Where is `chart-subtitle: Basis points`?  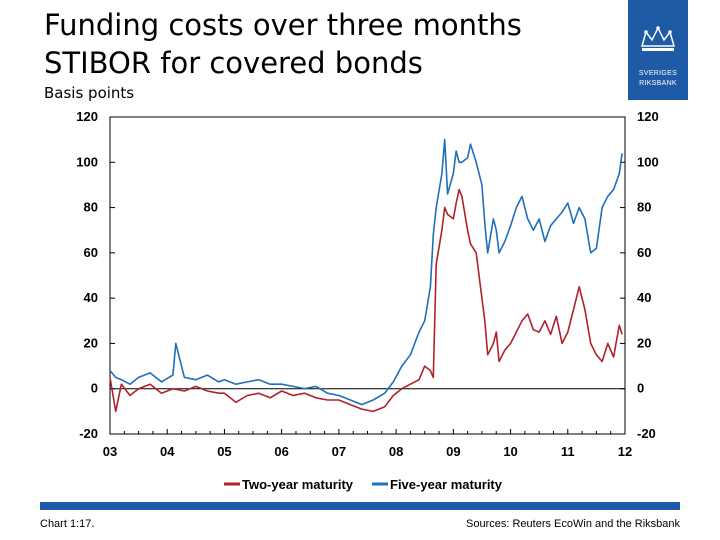 chart-subtitle: Basis points is located at coordinates (89, 93).